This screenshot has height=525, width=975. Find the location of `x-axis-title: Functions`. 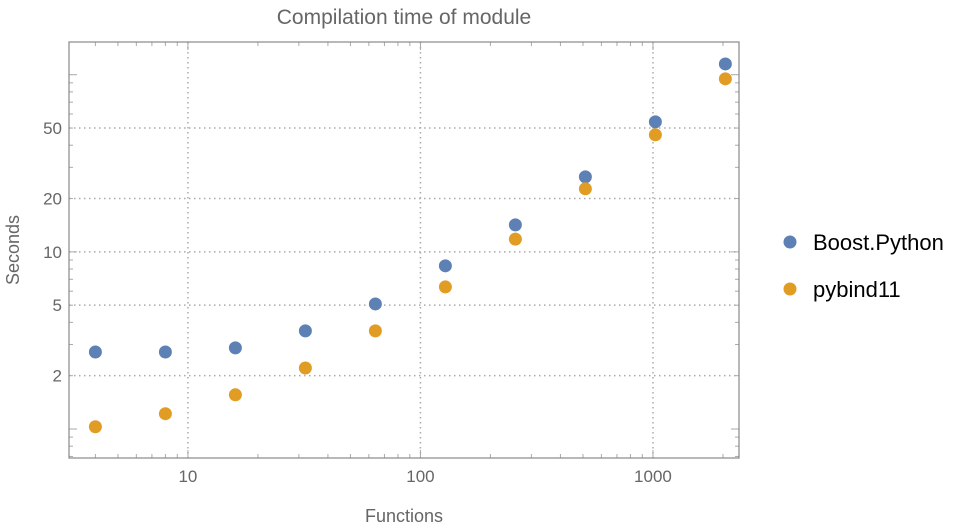

x-axis-title: Functions is located at coordinates (404, 515).